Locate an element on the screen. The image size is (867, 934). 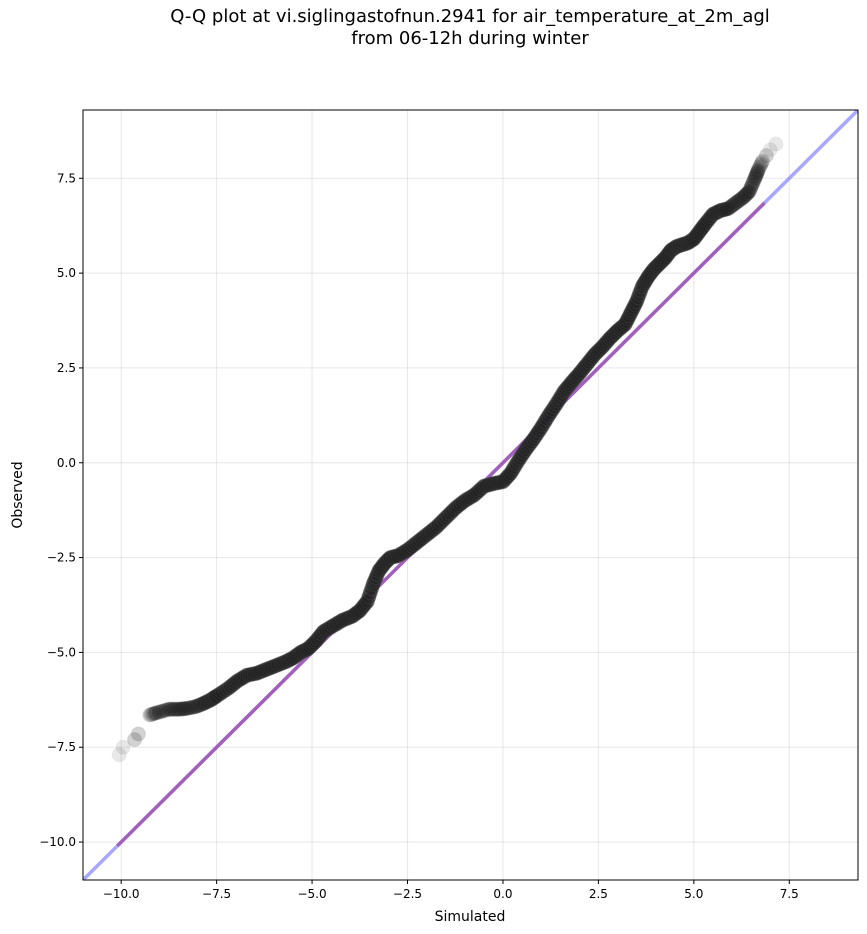
y-axis-label: Observed is located at coordinates (18, 494).